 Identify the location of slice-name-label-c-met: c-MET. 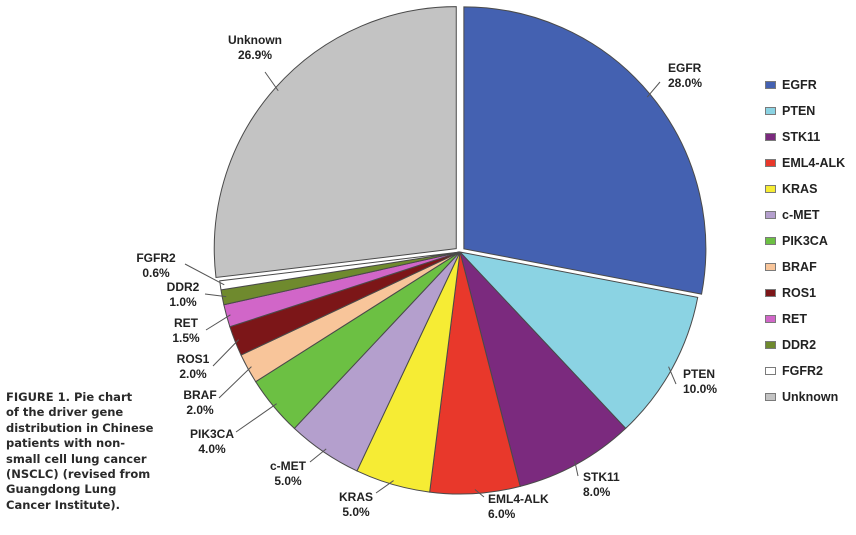
(288, 466).